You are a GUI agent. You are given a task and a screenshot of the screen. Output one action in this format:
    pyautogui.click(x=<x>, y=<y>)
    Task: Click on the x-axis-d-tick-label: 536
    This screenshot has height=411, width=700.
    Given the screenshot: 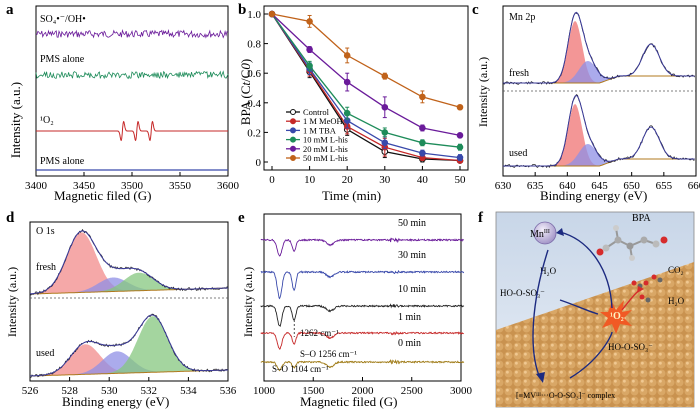 What is the action you would take?
    pyautogui.click(x=228, y=391)
    